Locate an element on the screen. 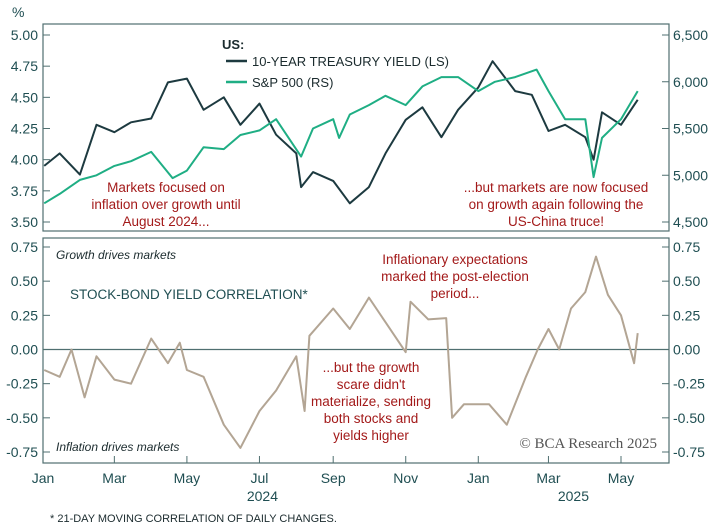 This screenshot has height=529, width=718. svg-text: yields higher is located at coordinates (371, 435).